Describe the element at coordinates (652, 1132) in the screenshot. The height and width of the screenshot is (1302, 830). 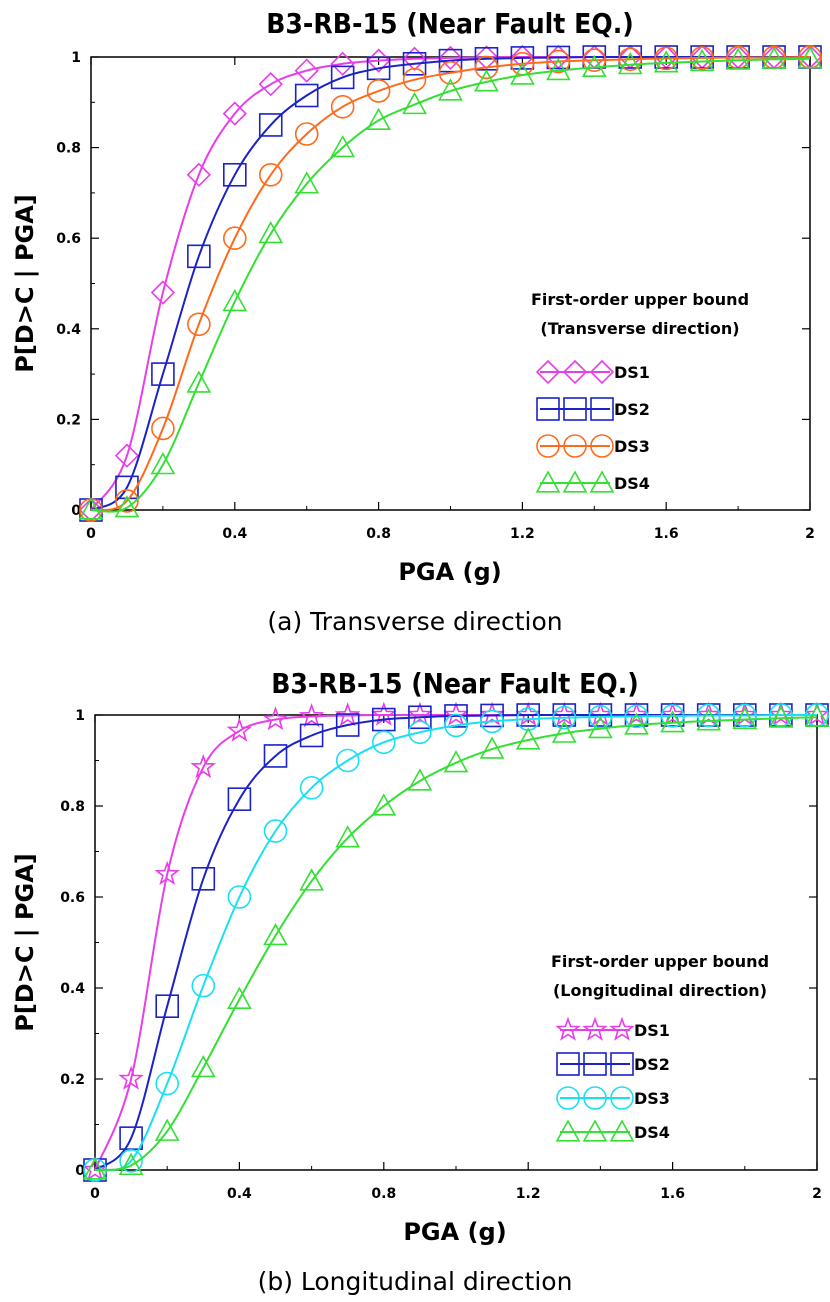
I see `legend-label-ds4: DS4` at that location.